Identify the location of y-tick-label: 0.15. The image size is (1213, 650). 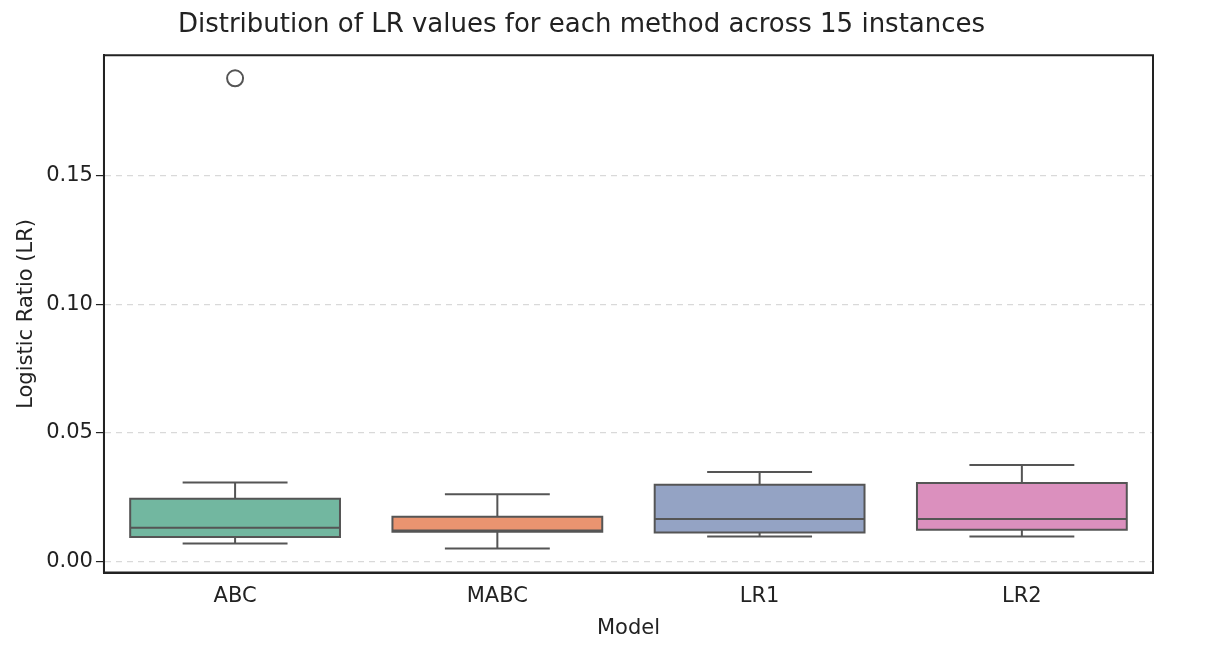
(69, 174).